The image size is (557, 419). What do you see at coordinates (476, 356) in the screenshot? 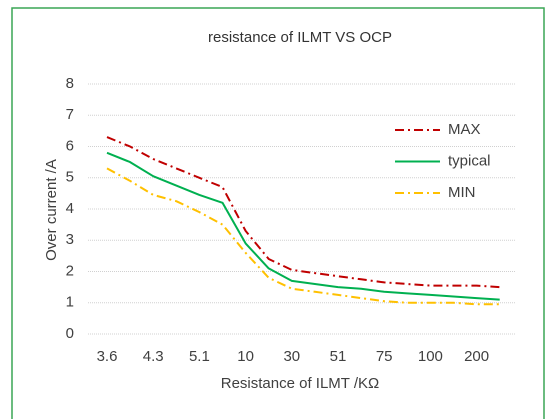
I see `x-tick-label: 200` at bounding box center [476, 356].